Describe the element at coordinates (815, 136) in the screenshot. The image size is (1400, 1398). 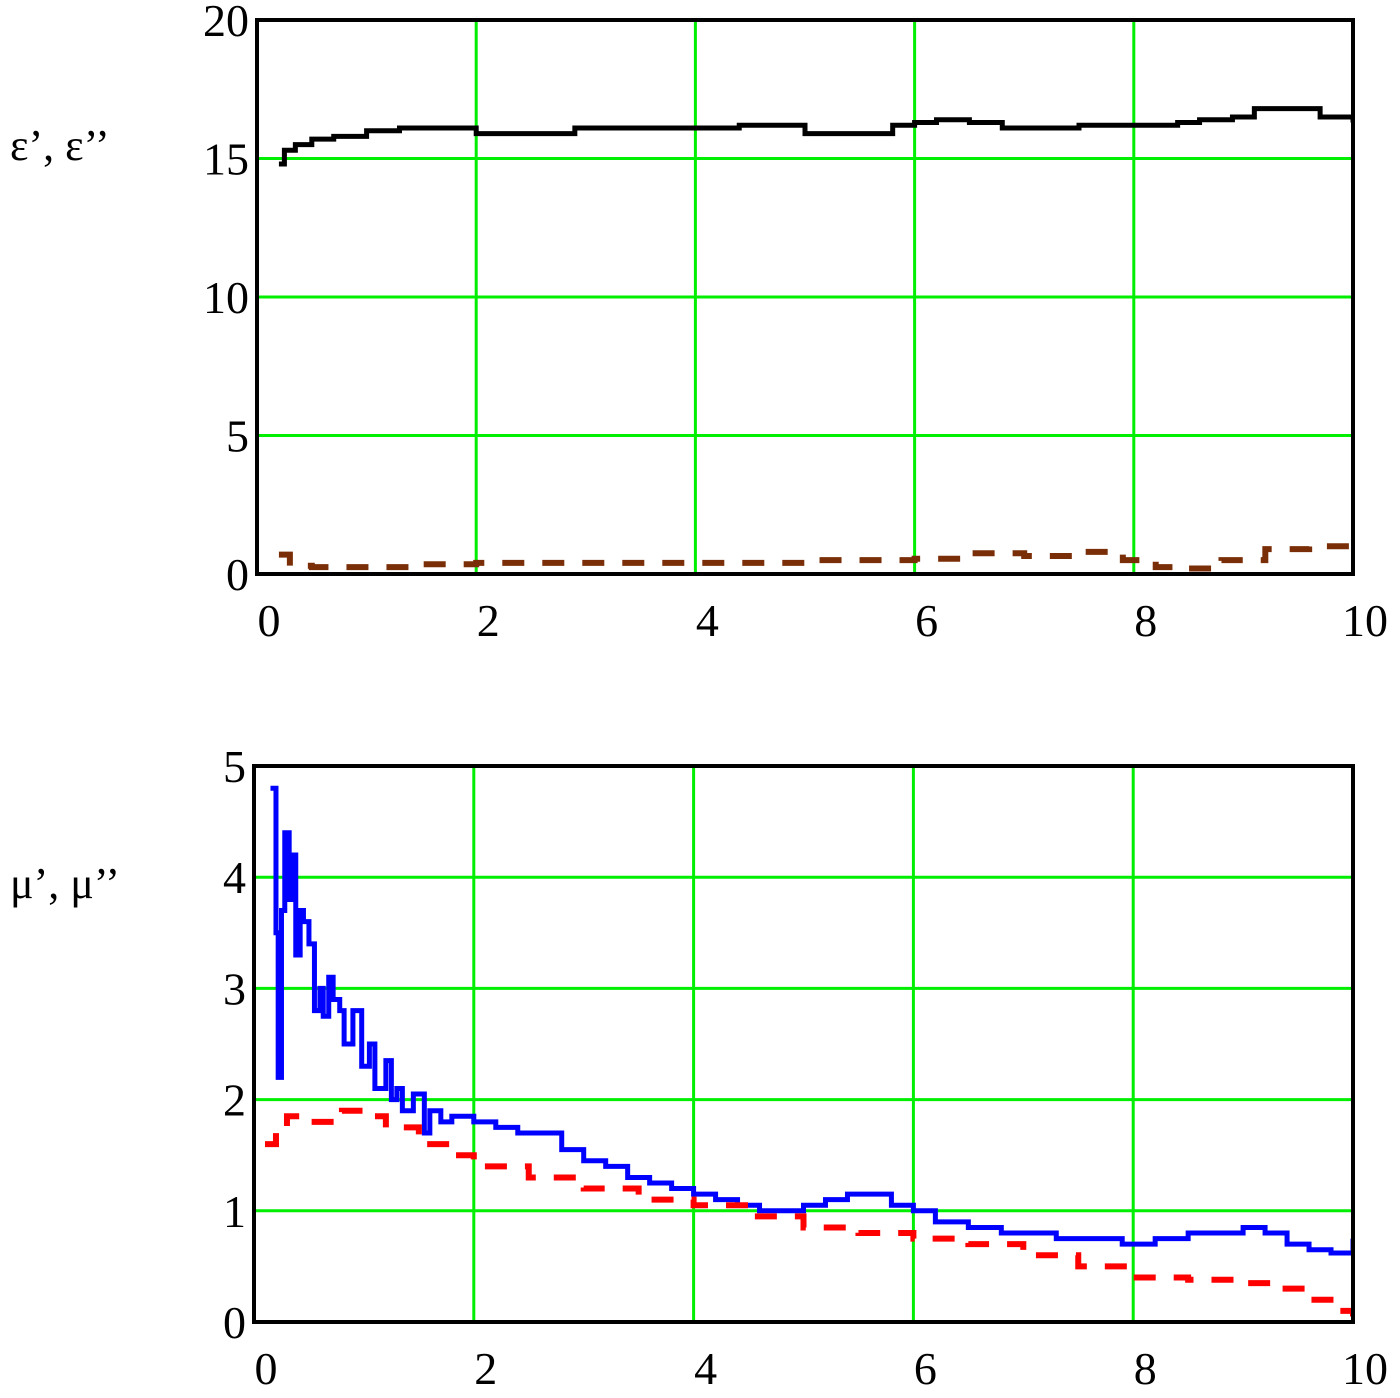
I see `series-line-real` at that location.